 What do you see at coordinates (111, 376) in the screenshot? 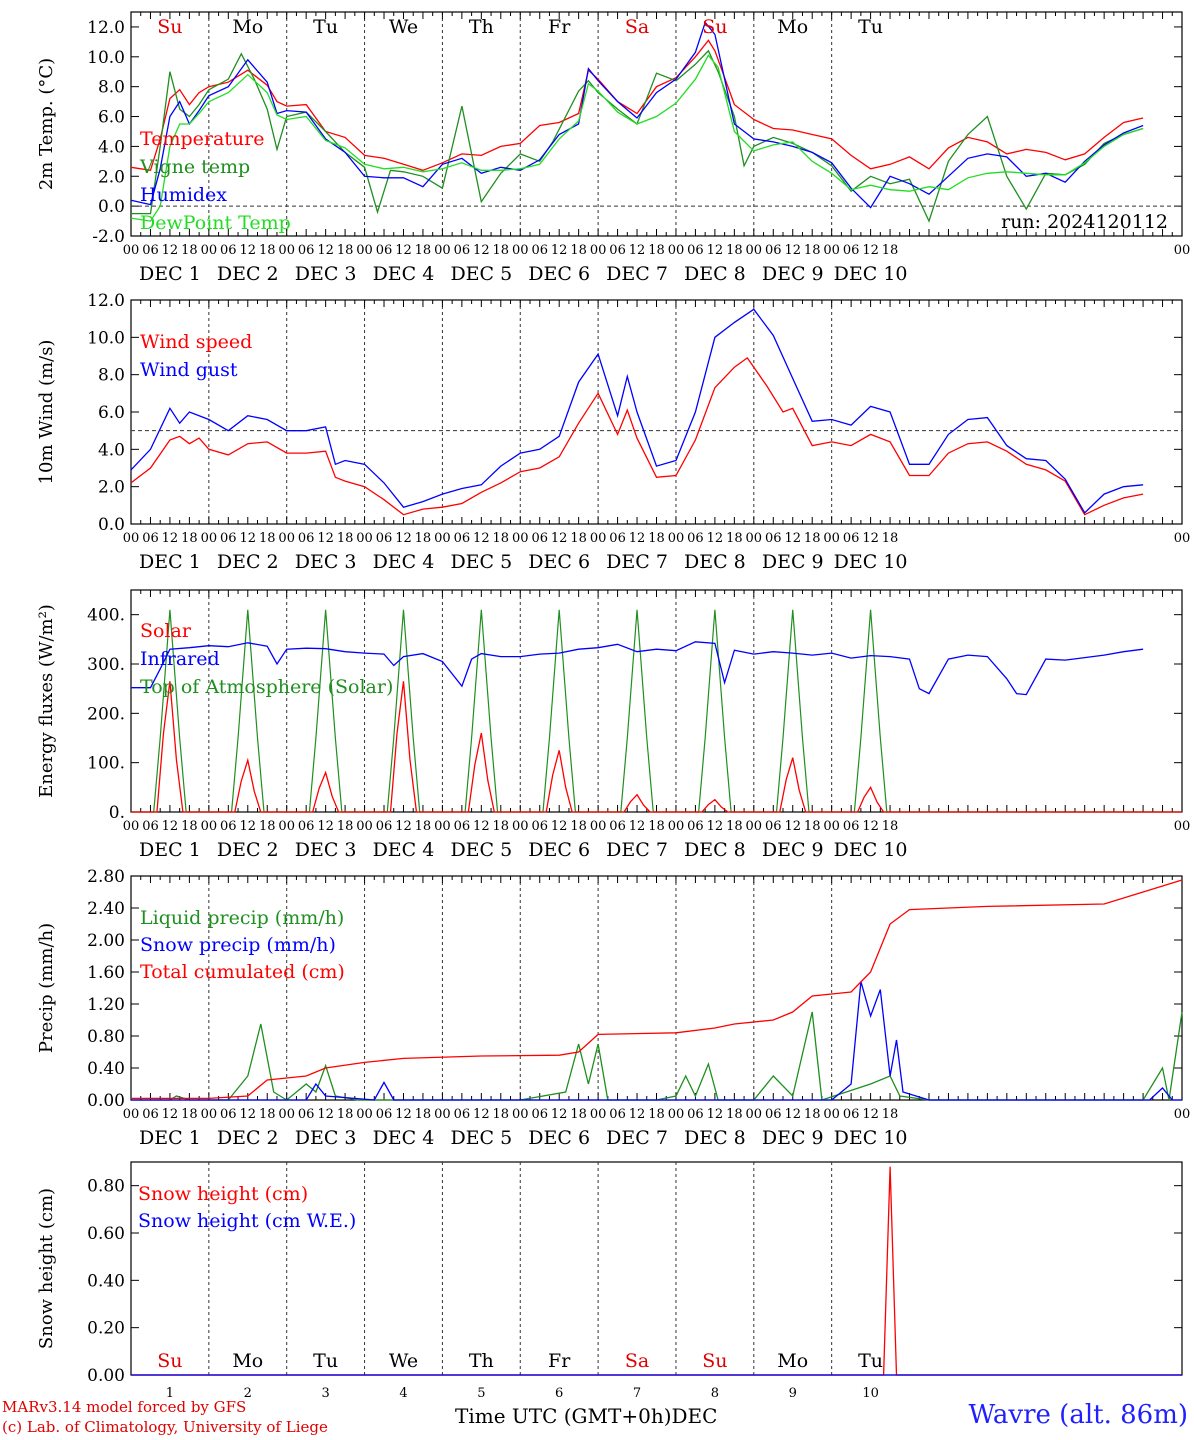
I see `y-tick-label: 8.0` at bounding box center [111, 376].